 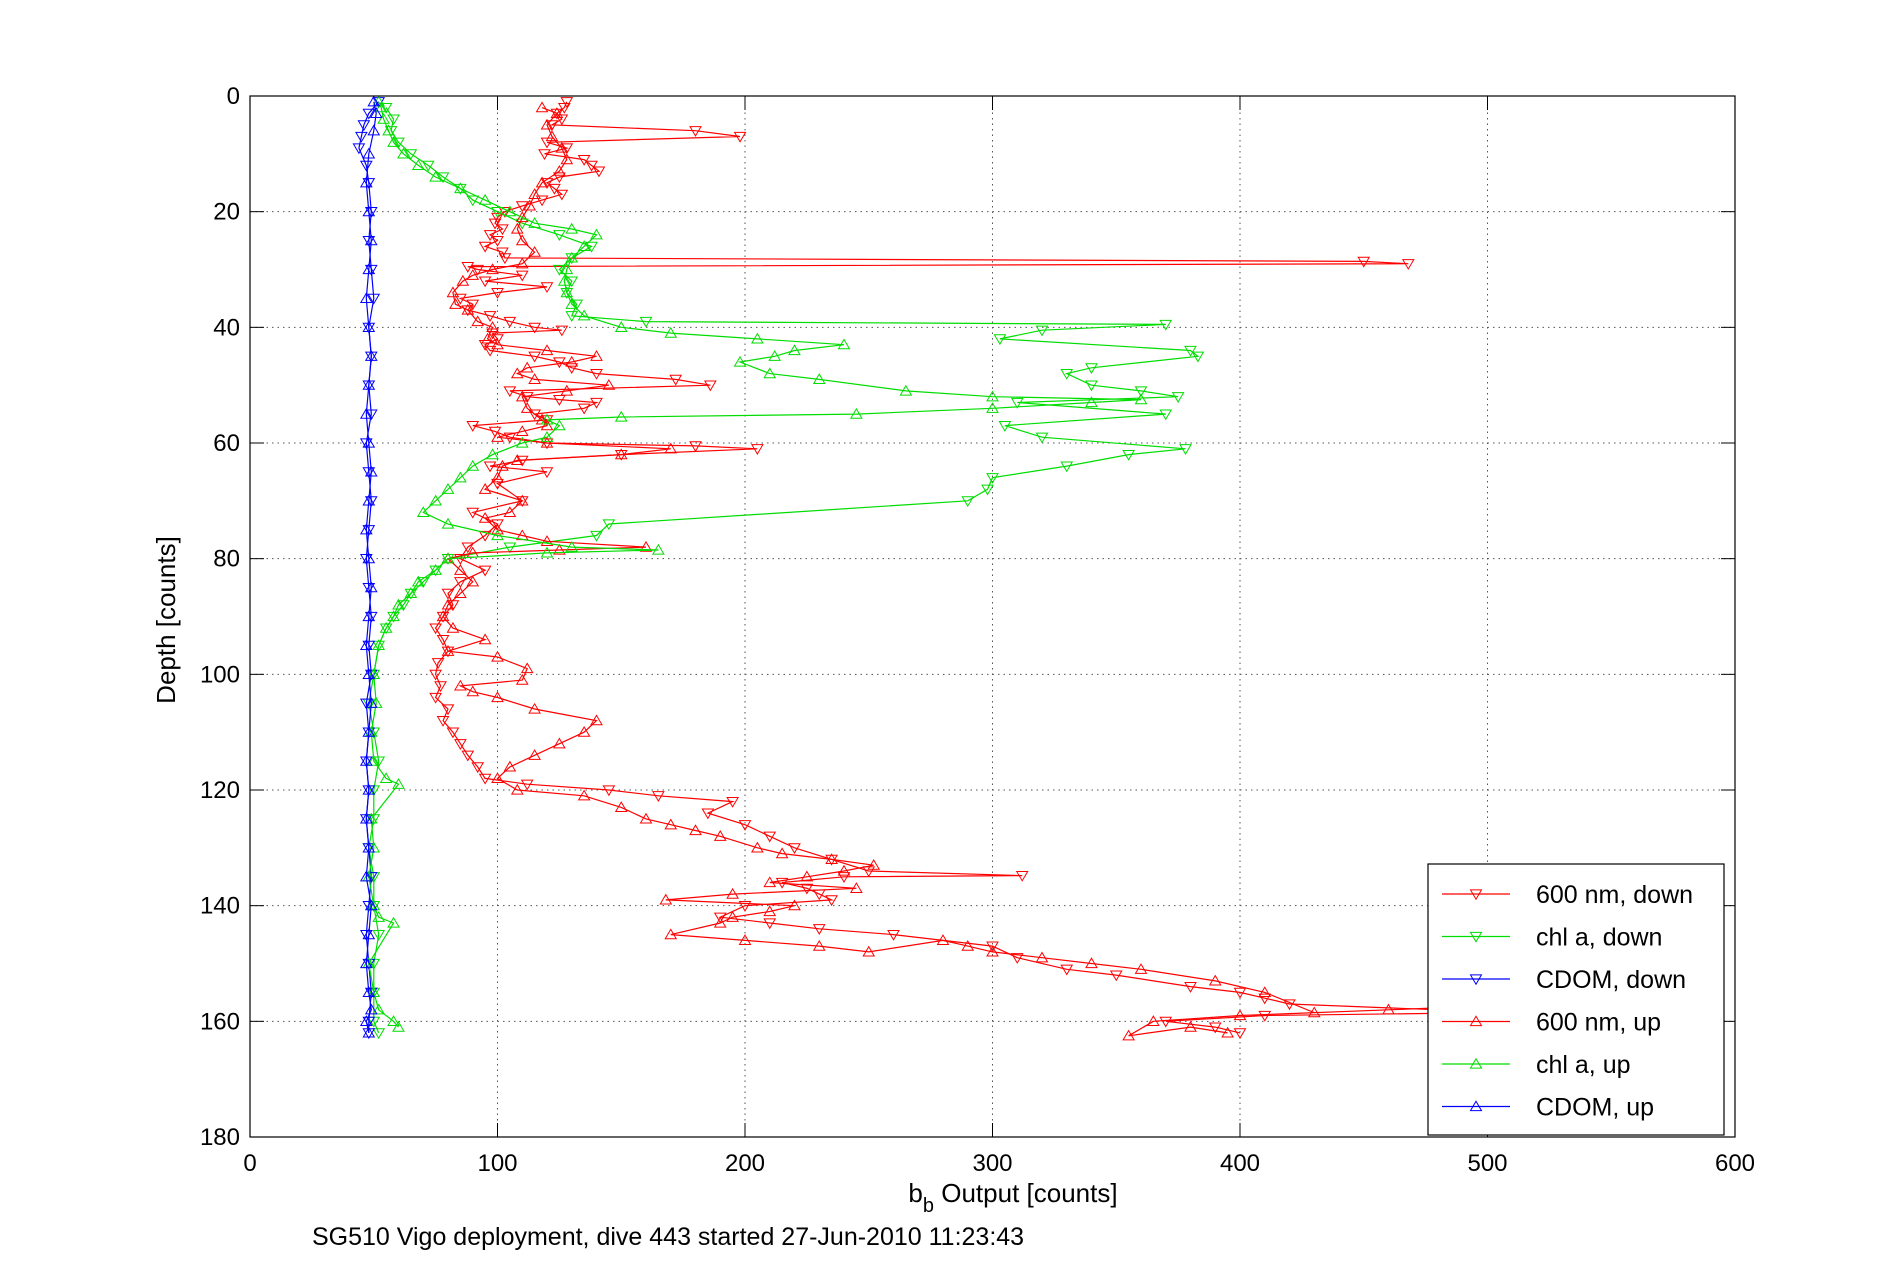 What do you see at coordinates (1476, 980) in the screenshot?
I see `legend-swatch-marker` at bounding box center [1476, 980].